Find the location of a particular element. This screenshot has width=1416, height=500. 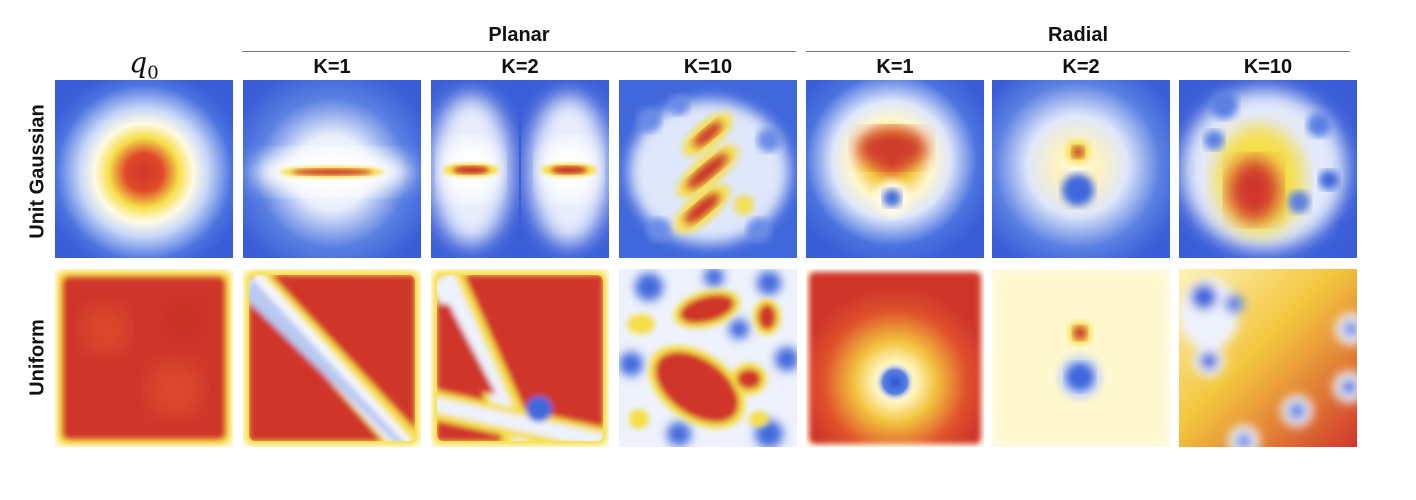

row-label-gaussian: Unit Gaussian is located at coordinates (37, 171).